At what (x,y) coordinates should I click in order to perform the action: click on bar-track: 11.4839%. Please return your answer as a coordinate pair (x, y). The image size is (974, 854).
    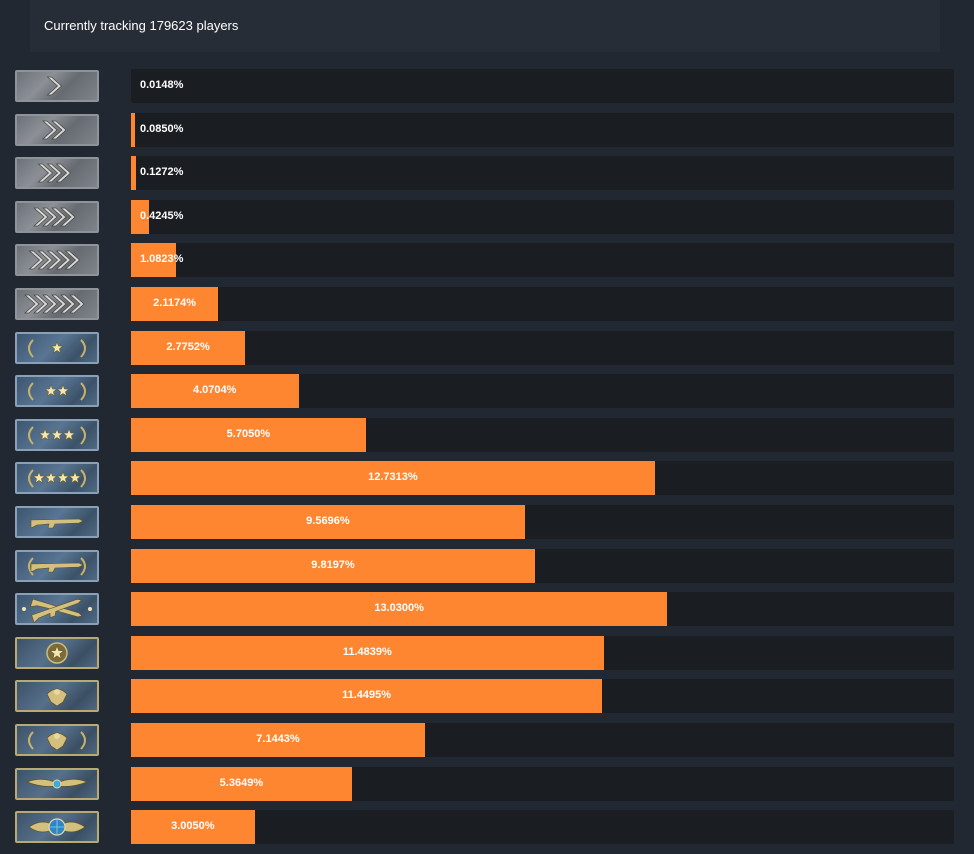
    Looking at the image, I should click on (542, 653).